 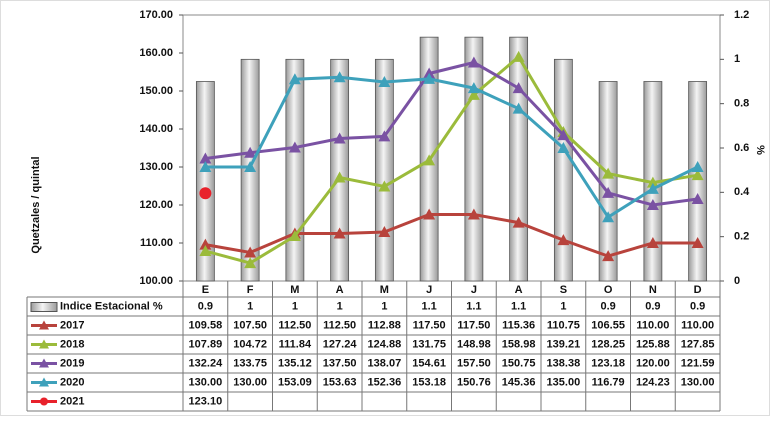 What do you see at coordinates (698, 363) in the screenshot?
I see `table-cell: 121.59` at bounding box center [698, 363].